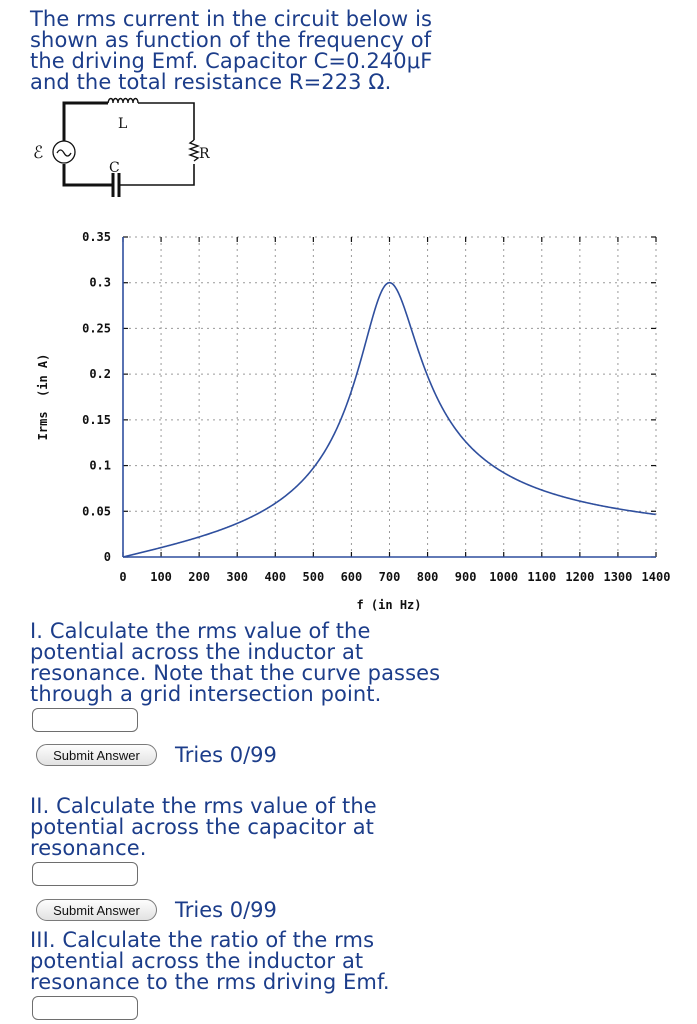 The image size is (697, 1024). What do you see at coordinates (352, 577) in the screenshot?
I see `x-tick-label: 600` at bounding box center [352, 577].